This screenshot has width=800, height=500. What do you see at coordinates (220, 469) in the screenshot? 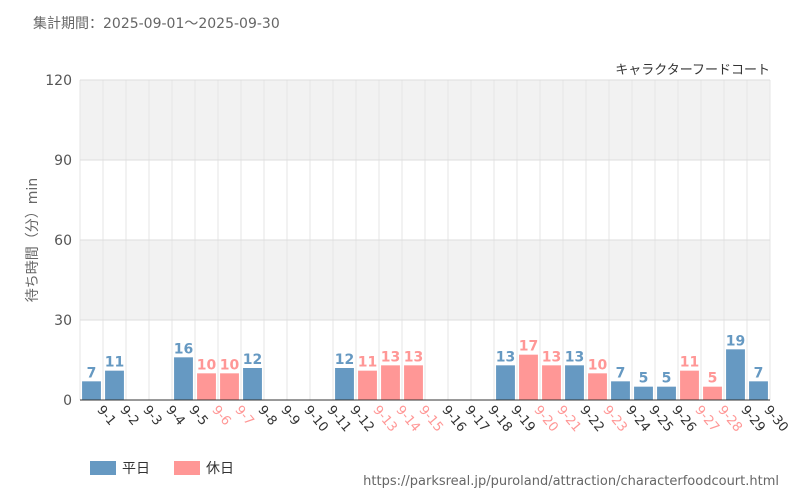
I see `legend-holiday-label: 休日` at bounding box center [220, 469].